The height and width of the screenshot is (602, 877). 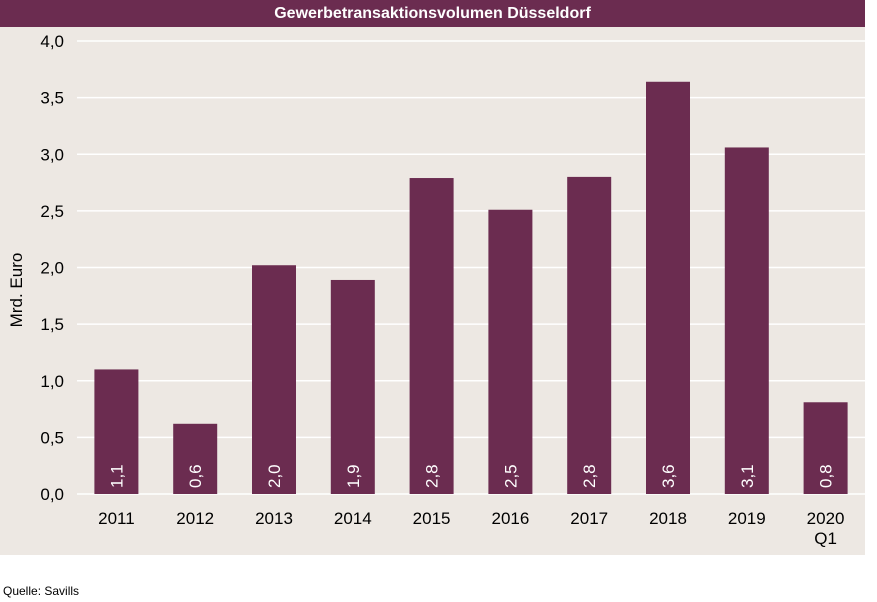 What do you see at coordinates (826, 518) in the screenshot?
I see `x-tick-label: 2020` at bounding box center [826, 518].